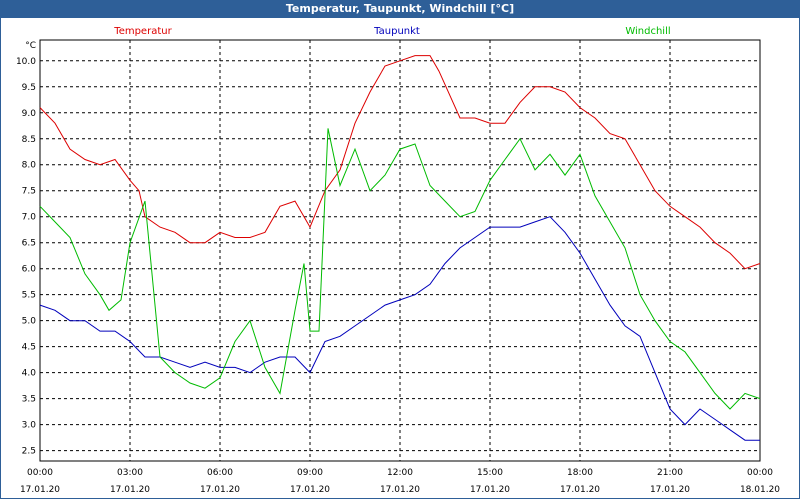  What do you see at coordinates (400, 9) in the screenshot?
I see `chart-title: Temperatur, Taupunkt, Windchill [°C]` at bounding box center [400, 9].